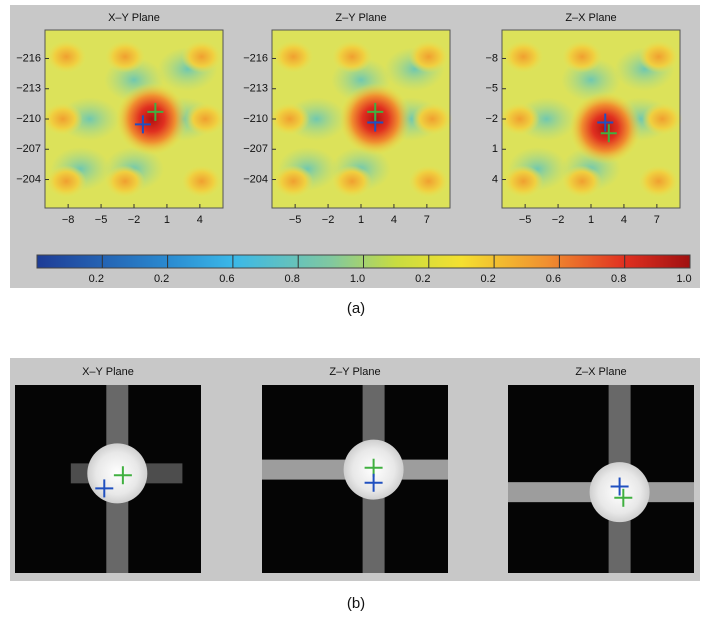  What do you see at coordinates (495, 179) in the screenshot?
I see `y-tick-label: 4` at bounding box center [495, 179].